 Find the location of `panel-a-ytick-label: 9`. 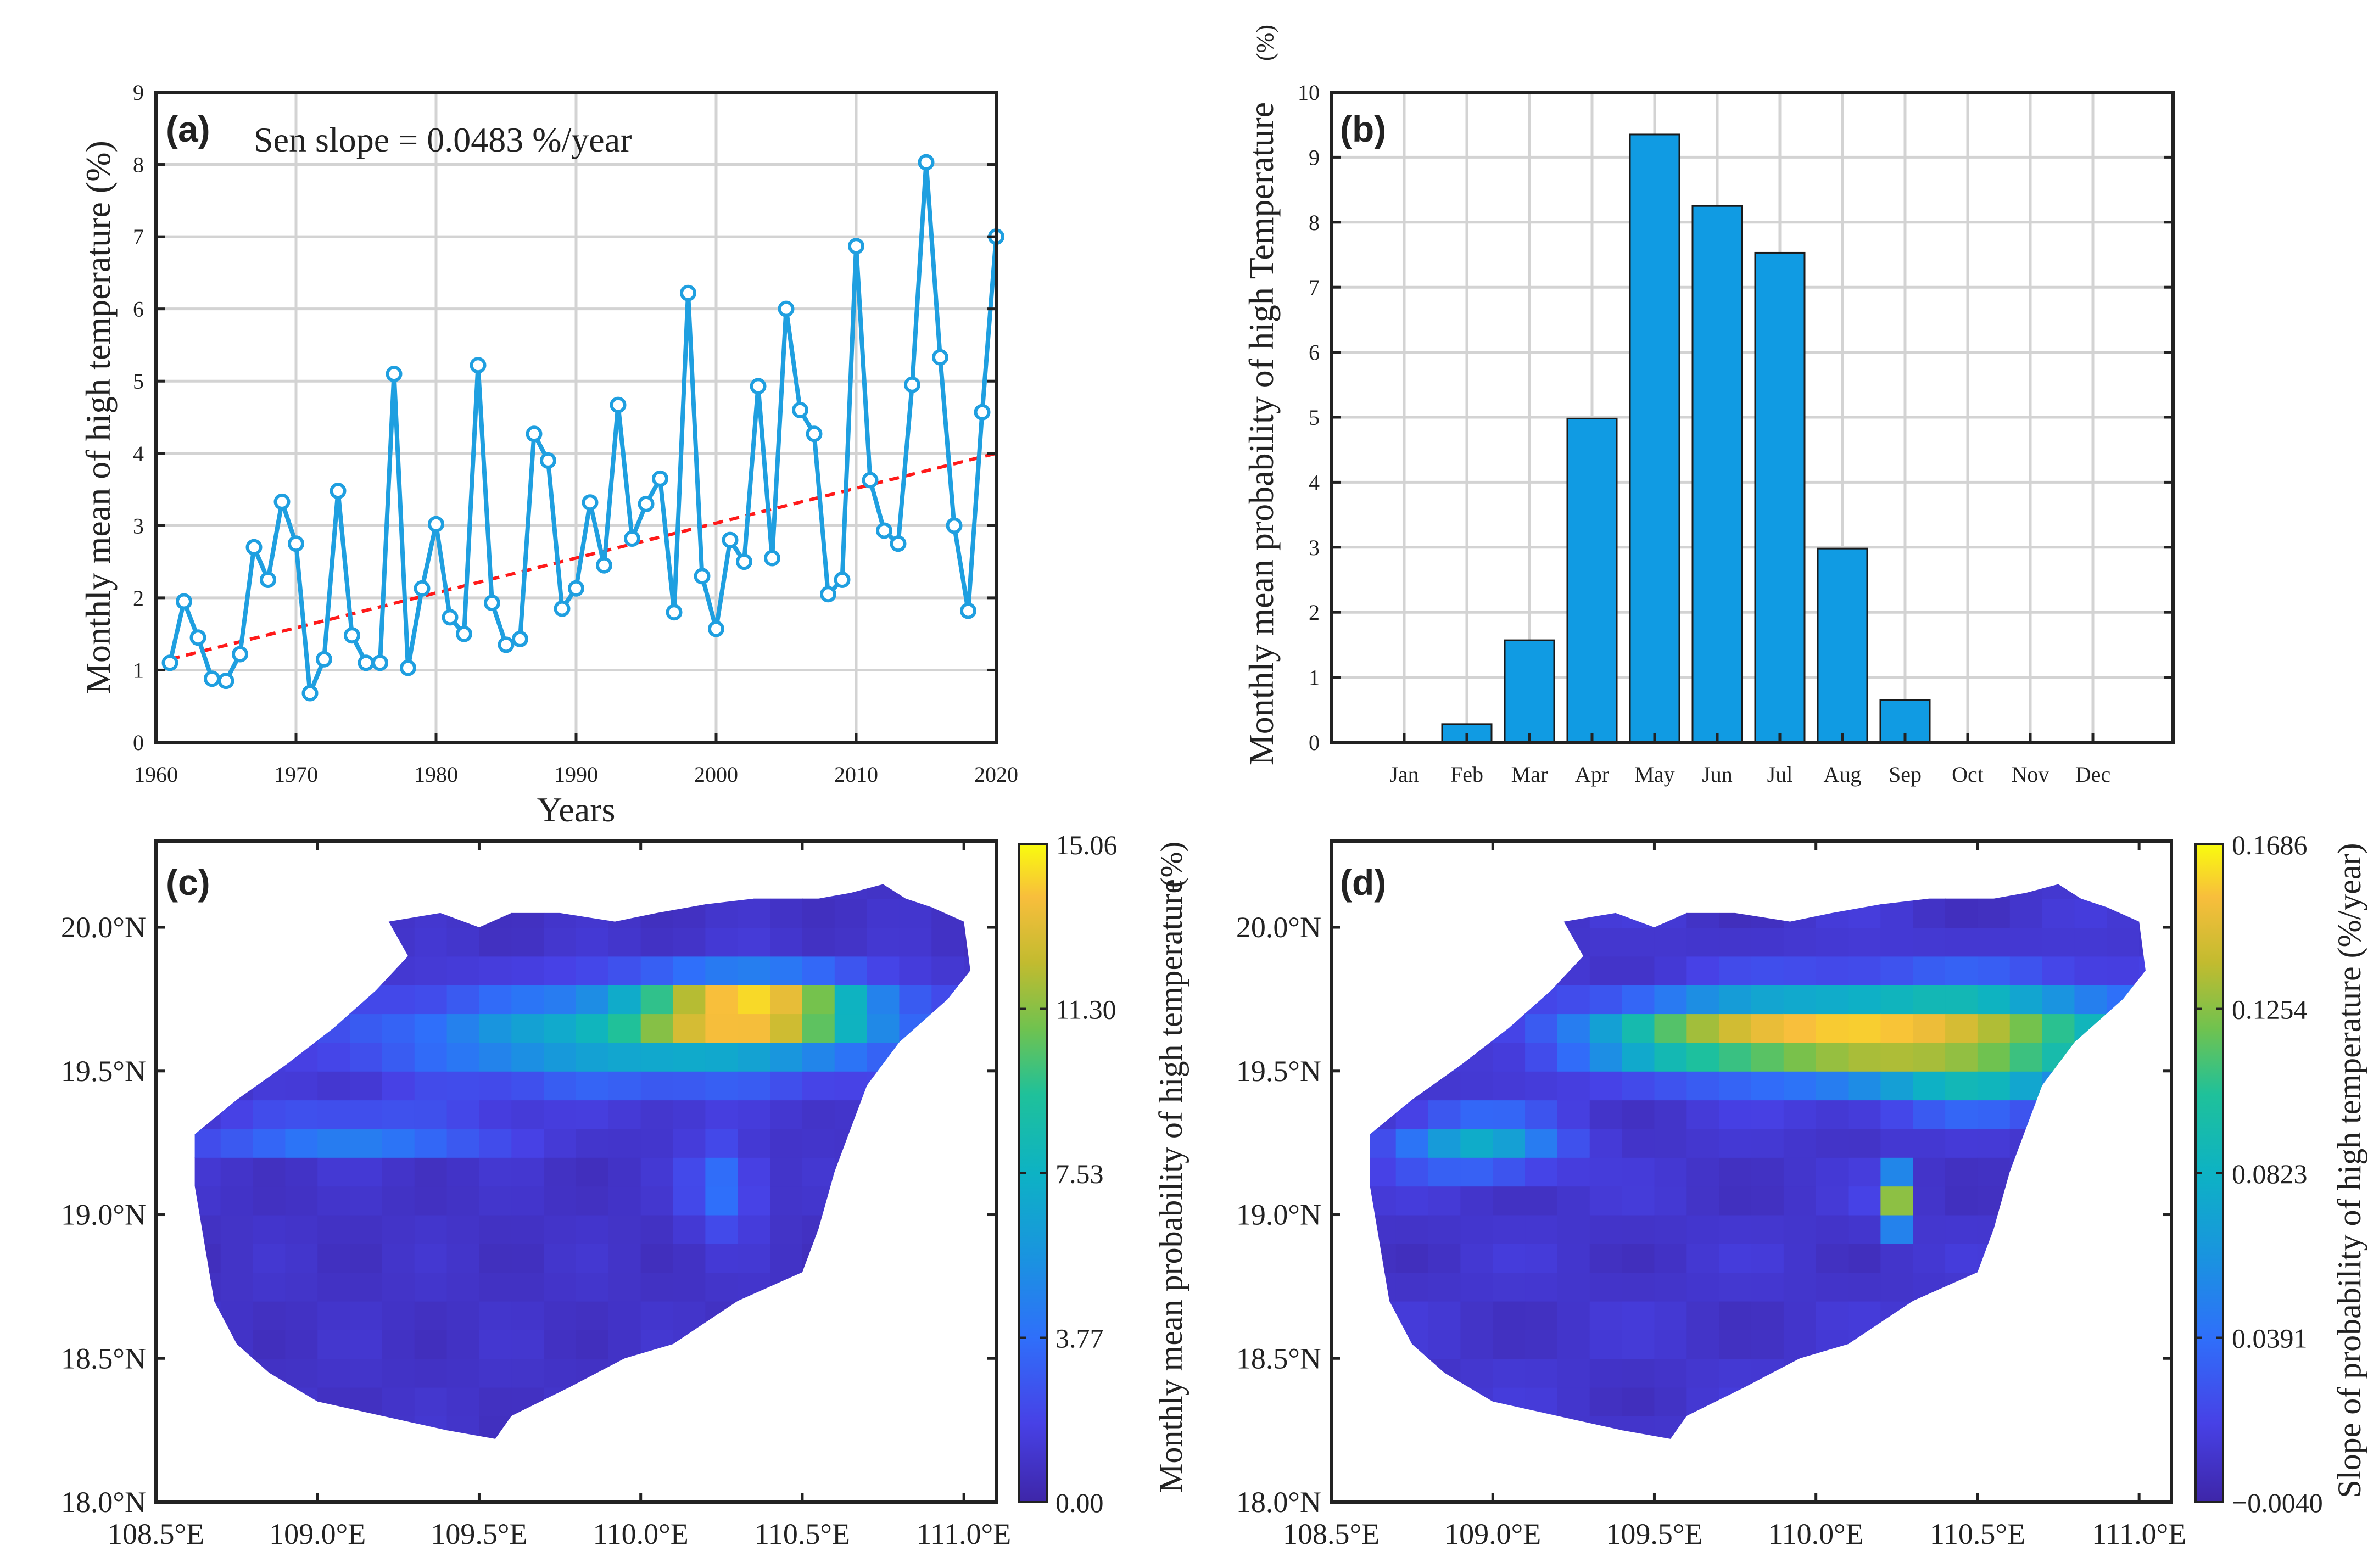

panel-a-ytick-label: 9 is located at coordinates (138, 93).